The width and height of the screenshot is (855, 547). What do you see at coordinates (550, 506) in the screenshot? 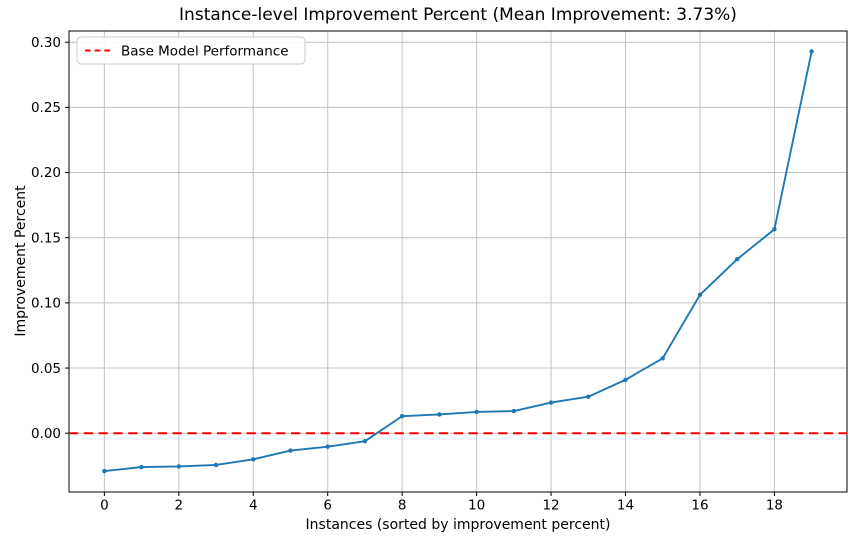
I see `x-tick-label: 12` at bounding box center [550, 506].